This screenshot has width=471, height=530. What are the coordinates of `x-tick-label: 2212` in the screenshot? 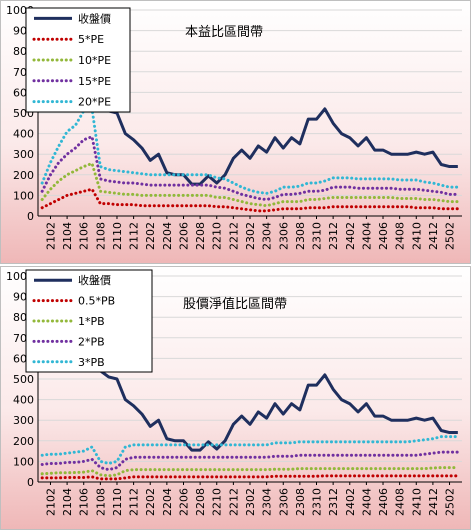 It's located at (233, 236).